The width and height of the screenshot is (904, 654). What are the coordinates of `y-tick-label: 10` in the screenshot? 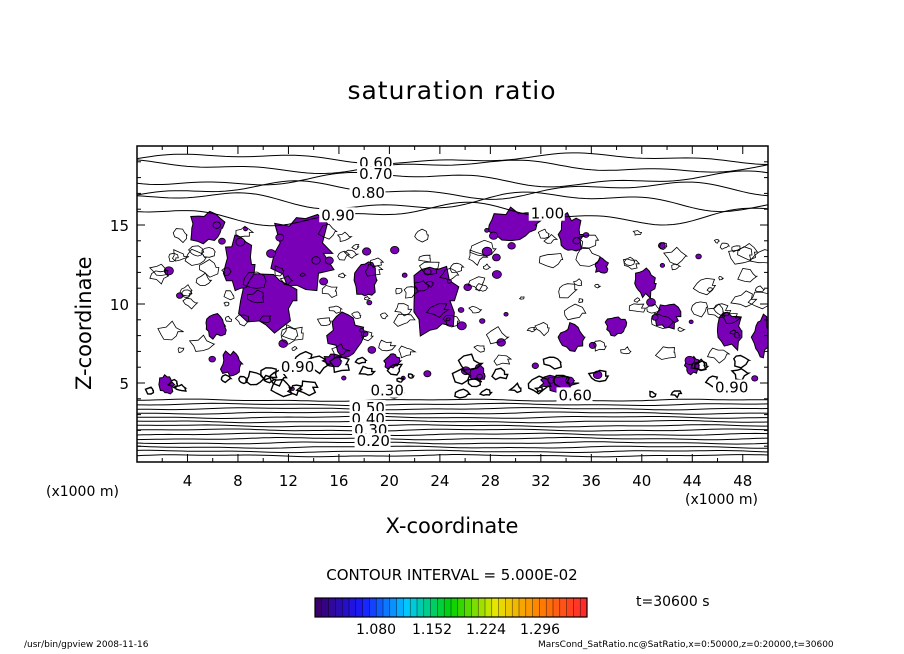 It's located at (119, 305).